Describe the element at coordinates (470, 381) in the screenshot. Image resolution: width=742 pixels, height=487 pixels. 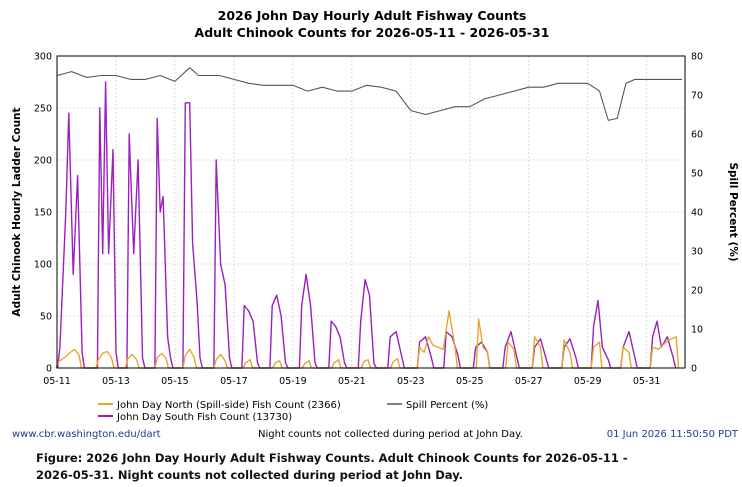
I see `x-tick-label: 05-25` at that location.